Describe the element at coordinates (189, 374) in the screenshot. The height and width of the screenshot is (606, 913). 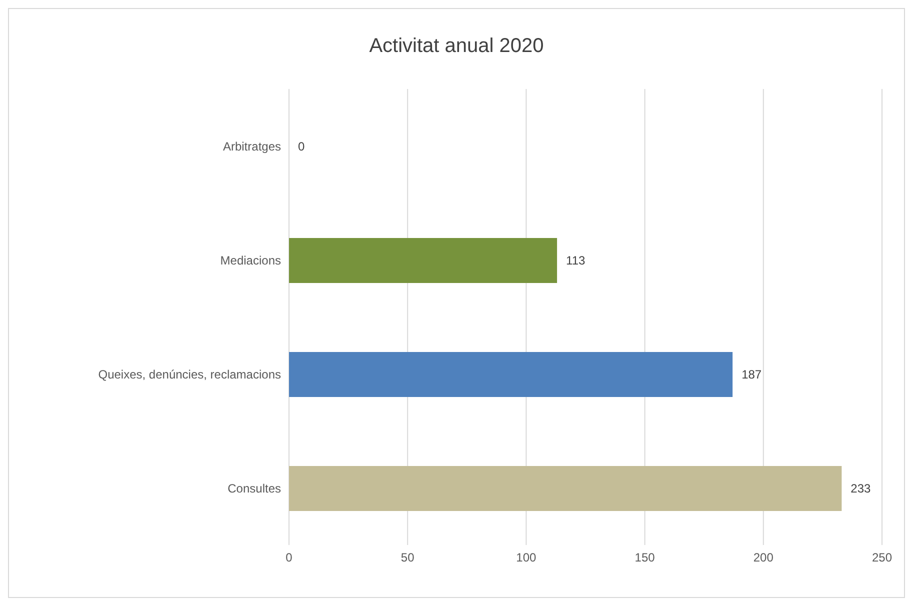
I see `y-tick-label: Queixes, denúncies, reclamacions` at that location.